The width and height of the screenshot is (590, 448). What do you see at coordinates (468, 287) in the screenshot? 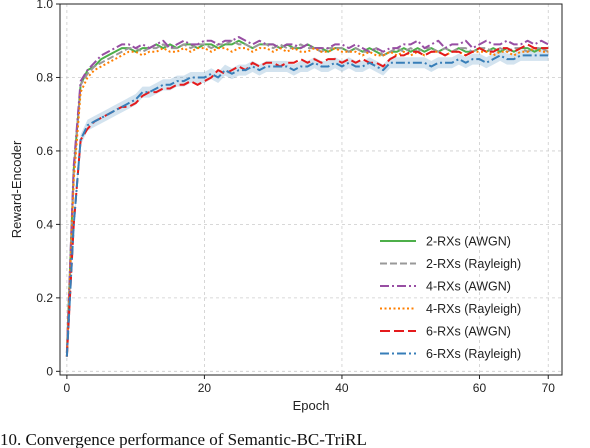
I see `legend-label: 4-RXs (AWGN)` at bounding box center [468, 287].